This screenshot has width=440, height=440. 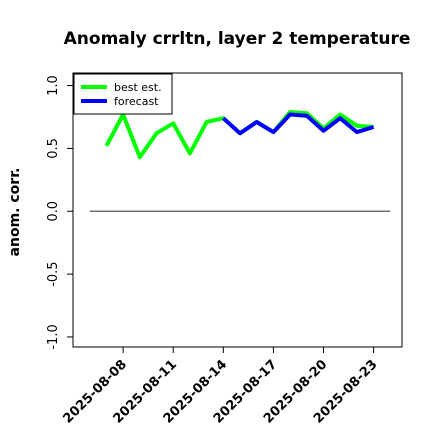 I want to click on y-tick-label: 0.0, so click(x=53, y=211).